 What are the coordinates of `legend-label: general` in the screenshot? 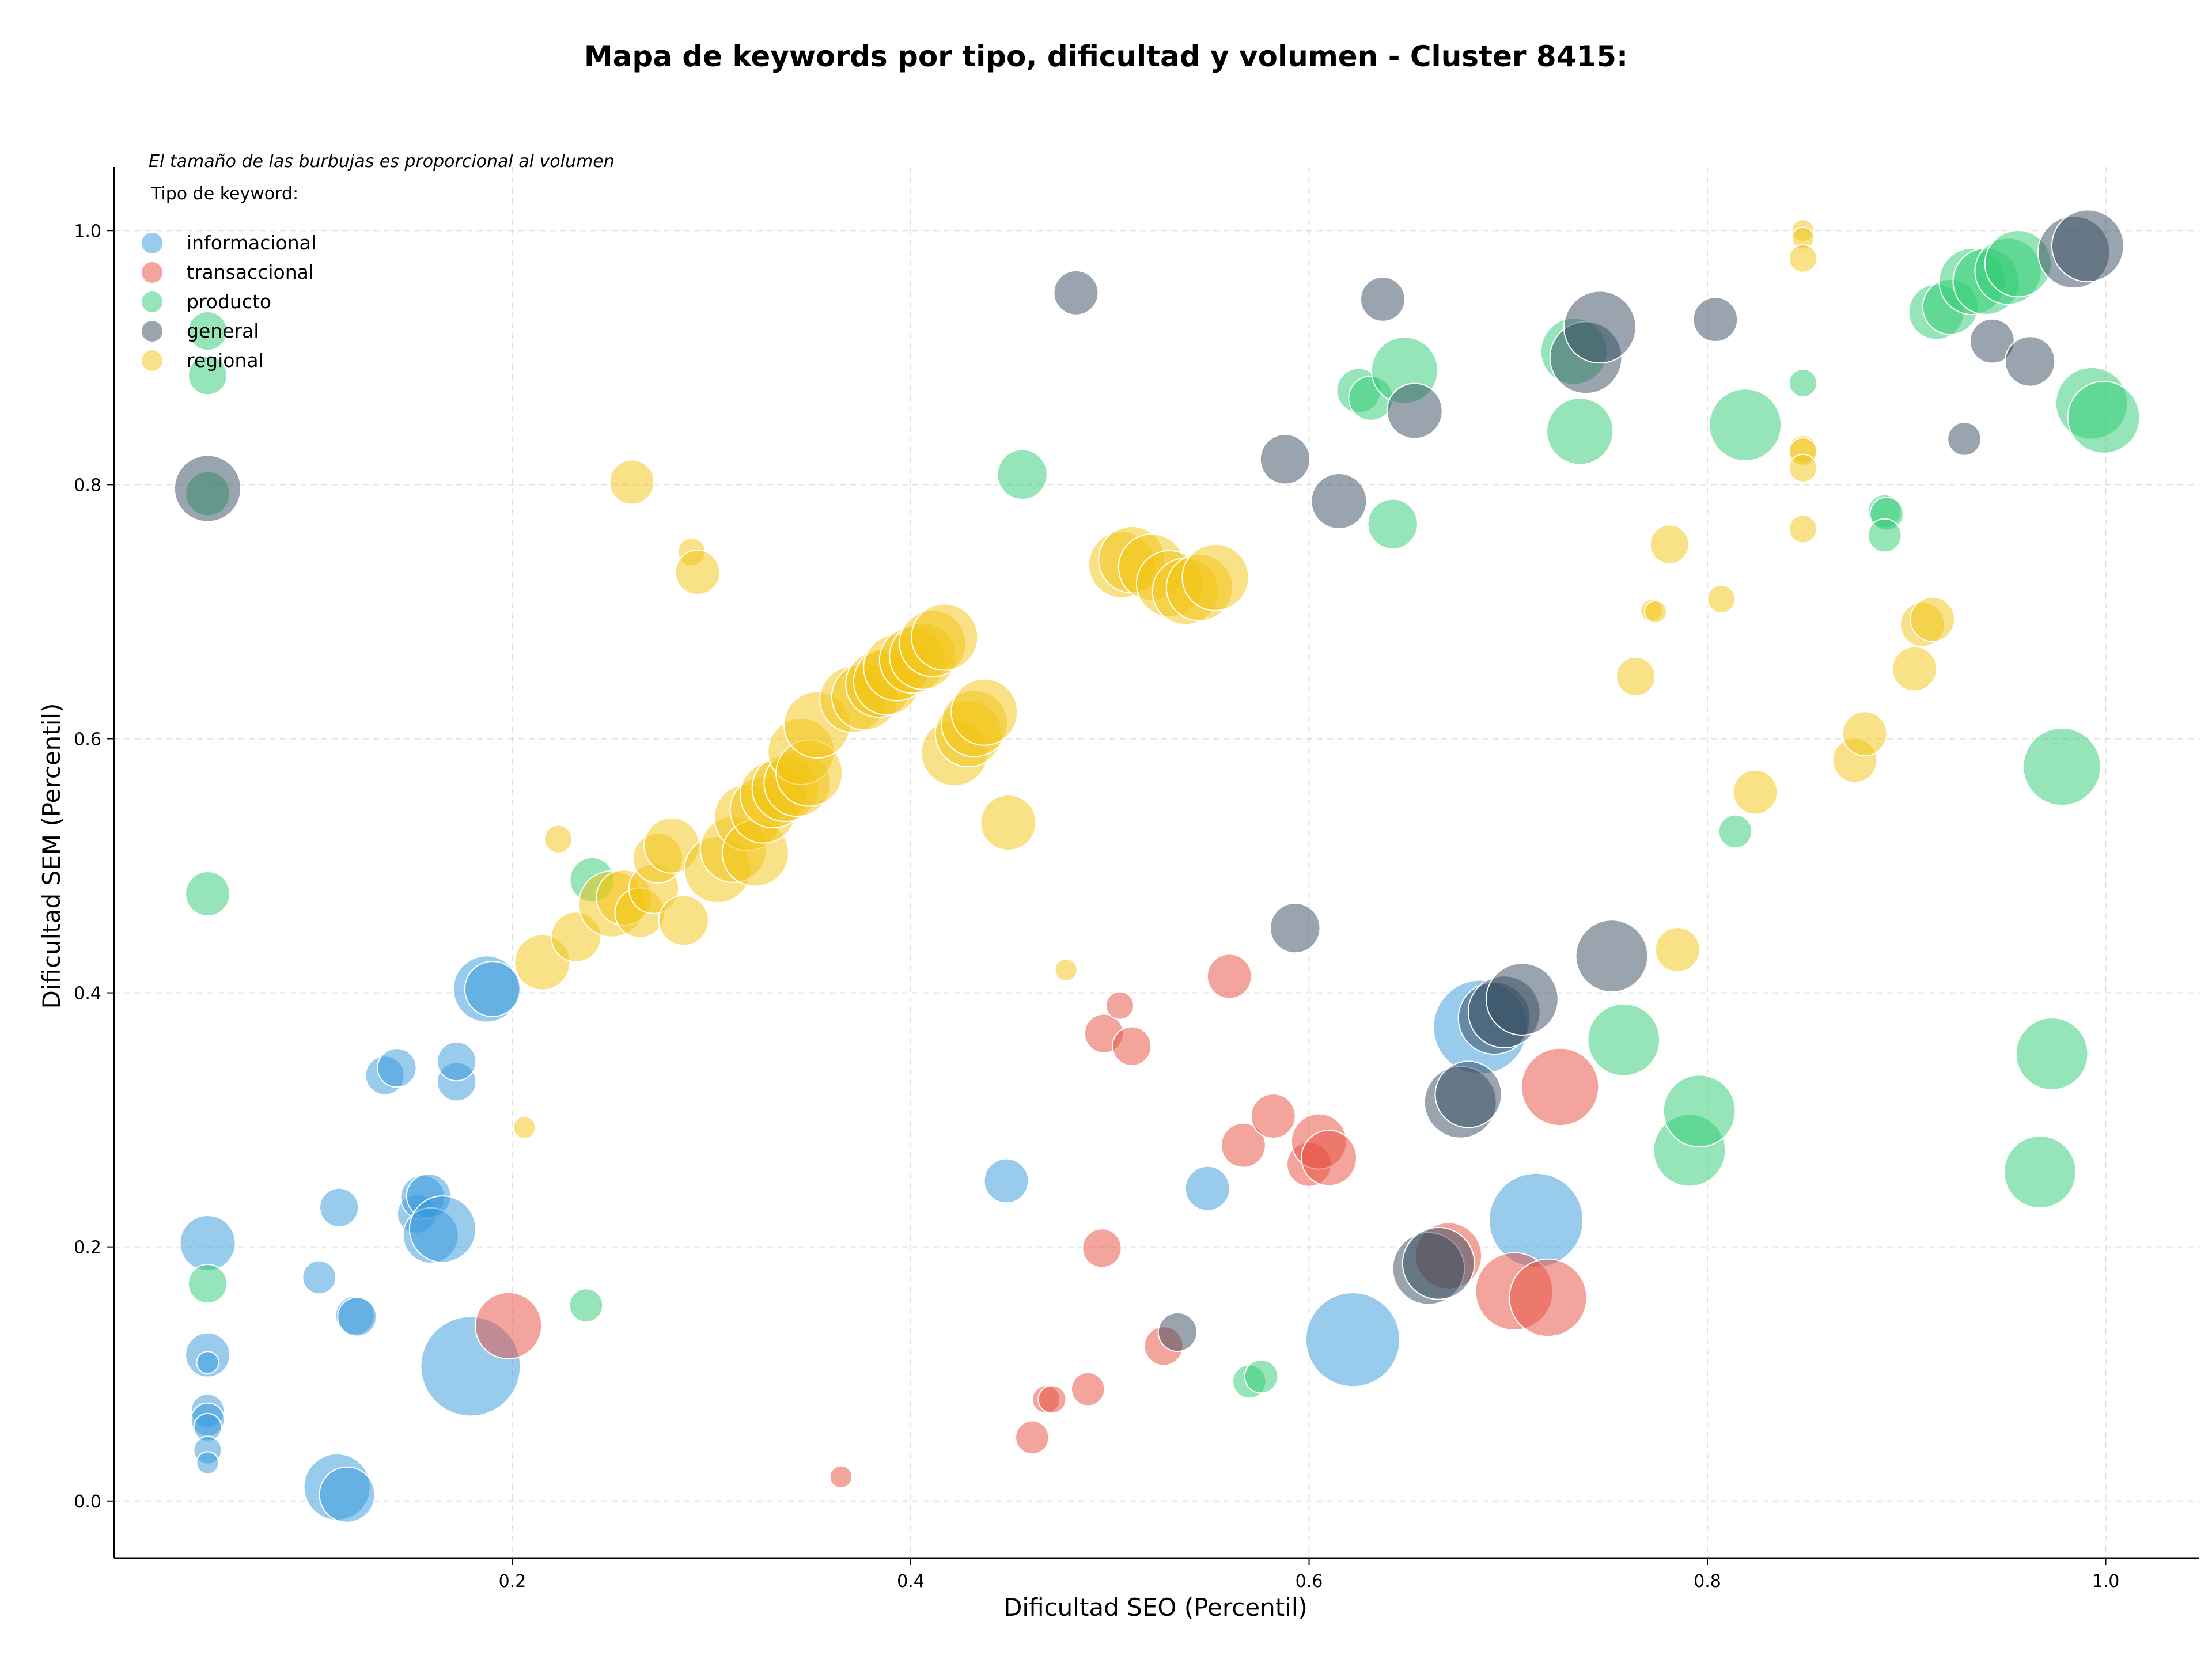 It's located at (223, 331).